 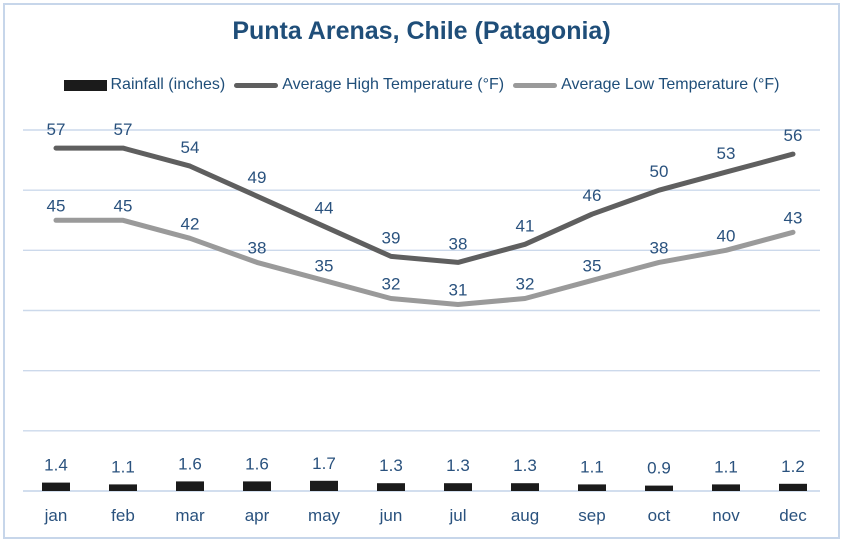 I want to click on legend-item-high-temp: Average High Temperature (°F), so click(x=369, y=85).